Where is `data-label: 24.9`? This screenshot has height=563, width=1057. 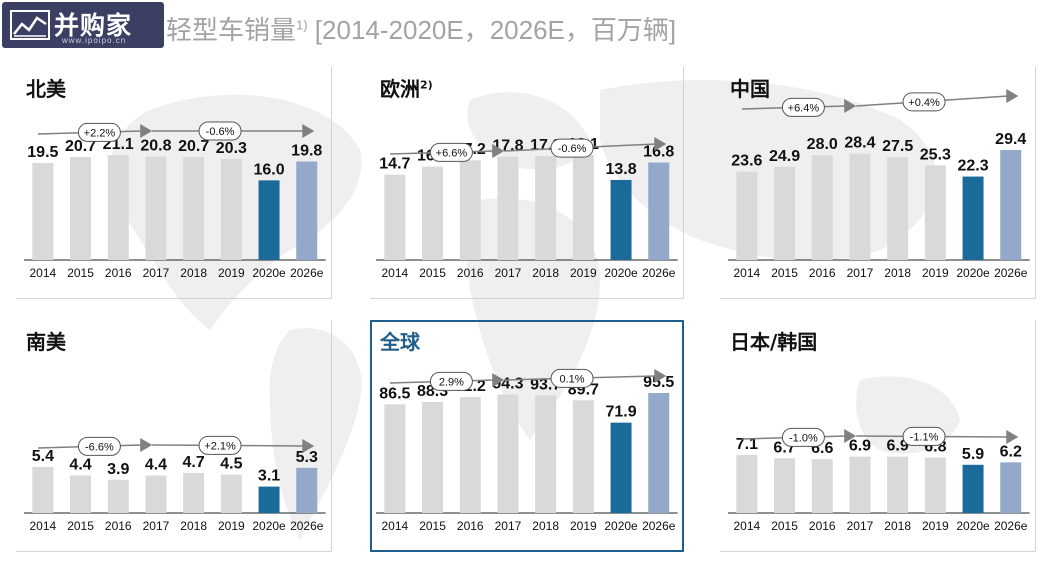 data-label: 24.9 is located at coordinates (784, 156).